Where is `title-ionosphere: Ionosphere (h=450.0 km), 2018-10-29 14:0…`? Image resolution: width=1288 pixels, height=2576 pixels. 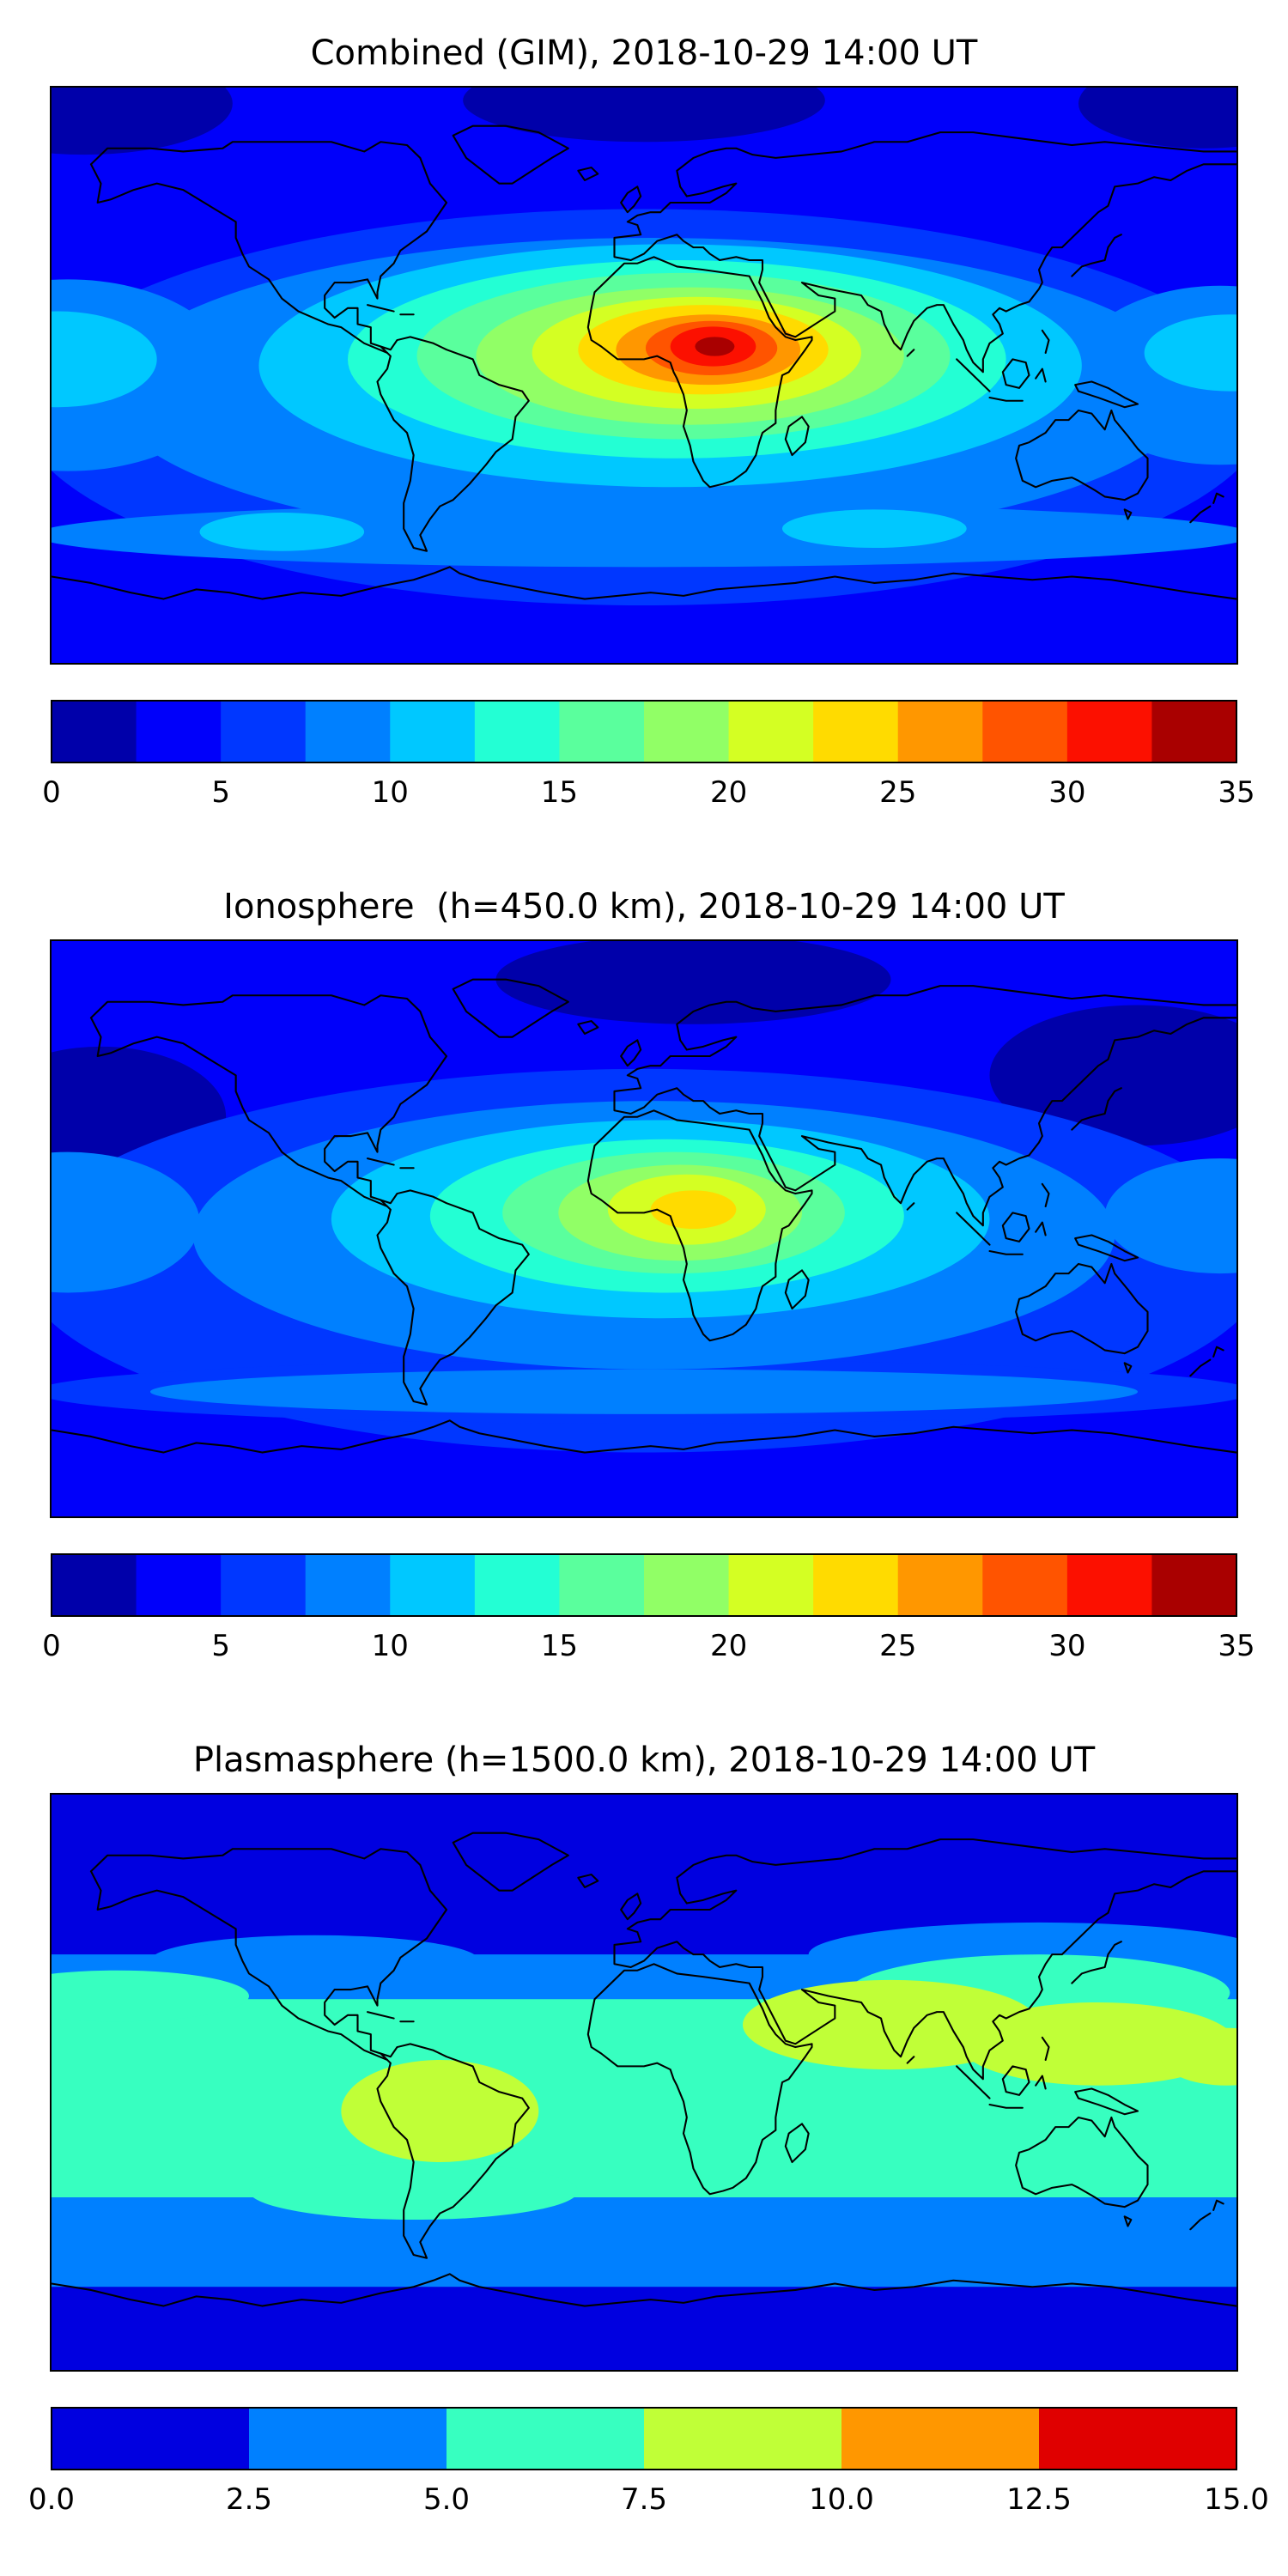 title-ionosphere: Ionosphere (h=450.0 km), 2018-10-29 14:0… is located at coordinates (644, 907).